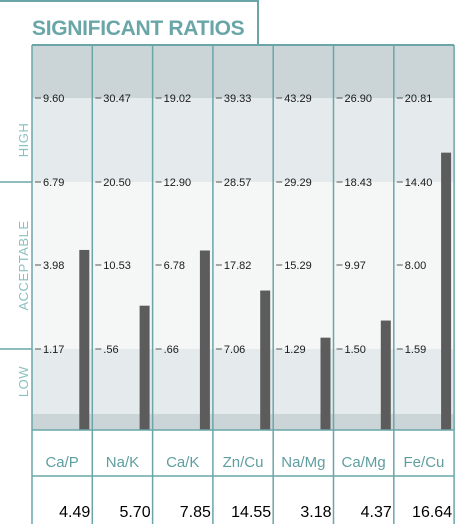  I want to click on tick-label: 3.98, so click(53, 266).